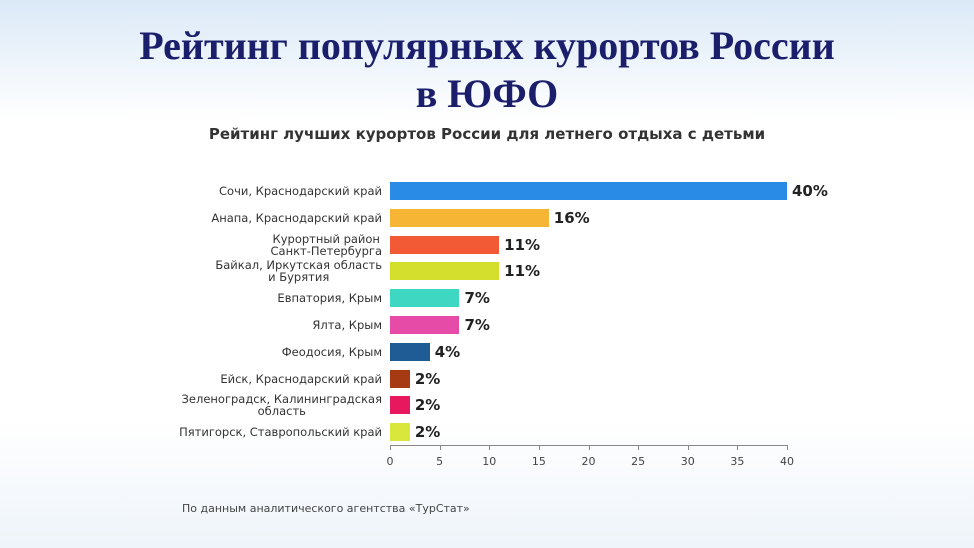 The width and height of the screenshot is (974, 548). What do you see at coordinates (390, 461) in the screenshot?
I see `x-tick-label: 0` at bounding box center [390, 461].